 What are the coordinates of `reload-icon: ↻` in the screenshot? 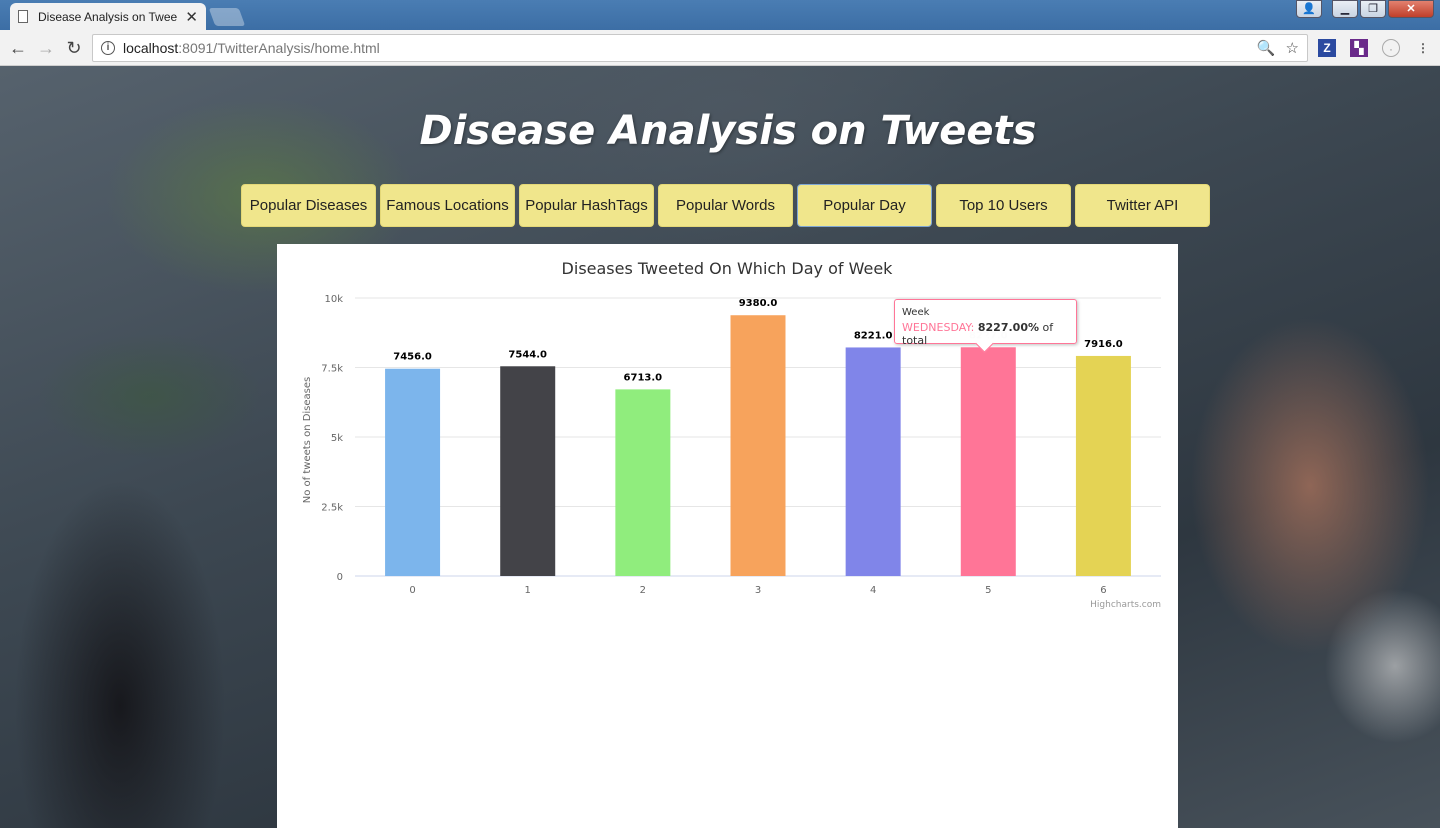 It's located at (74, 48).